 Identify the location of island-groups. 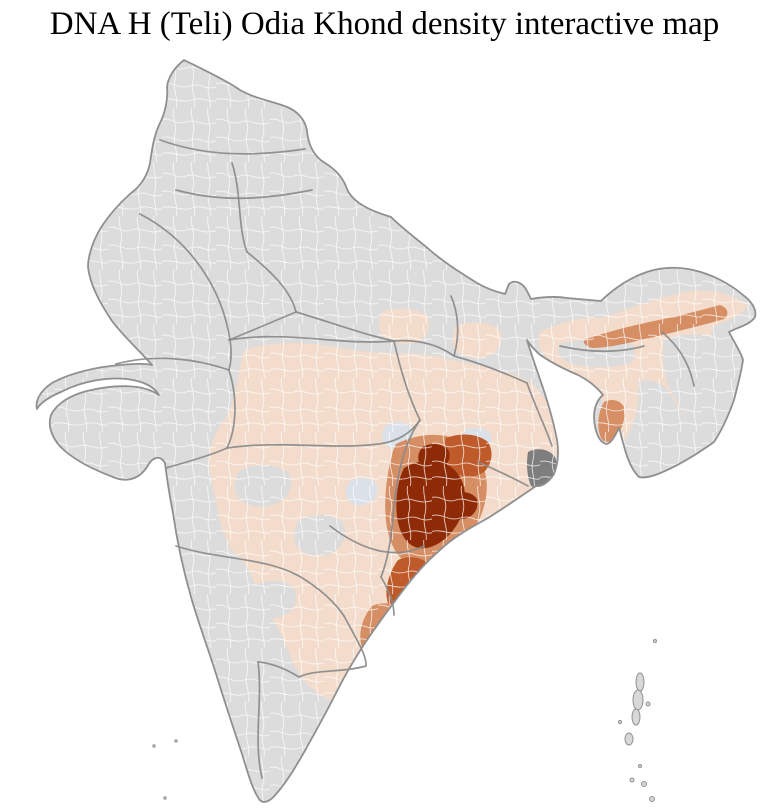
(404, 720).